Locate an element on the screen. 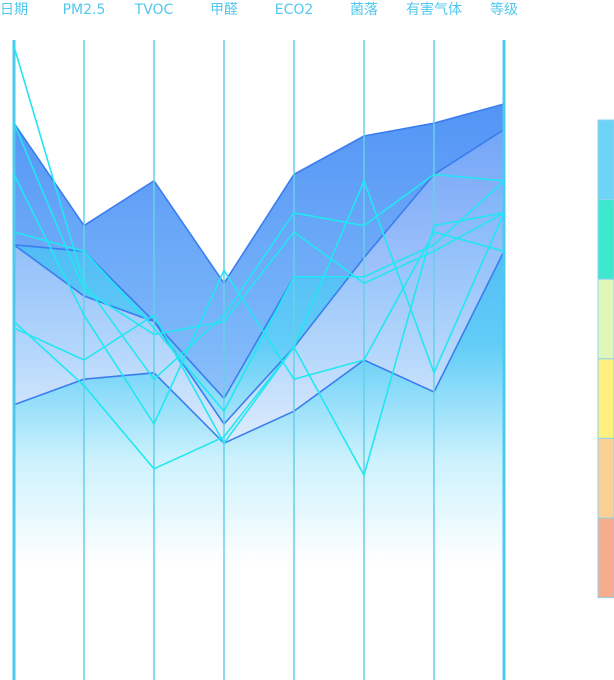 The height and width of the screenshot is (680, 614). axis-label-3: 甲醛 is located at coordinates (224, 10).